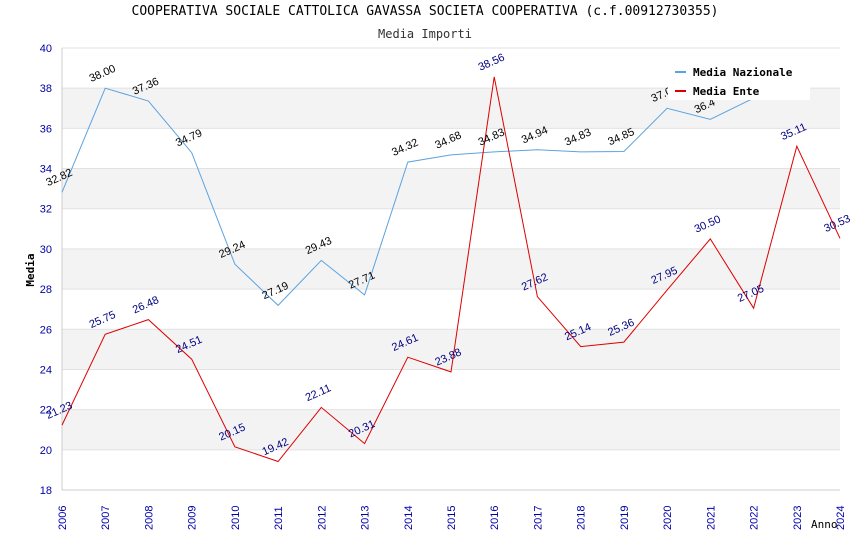  I want to click on x-tick-label: 2018, so click(582, 518).